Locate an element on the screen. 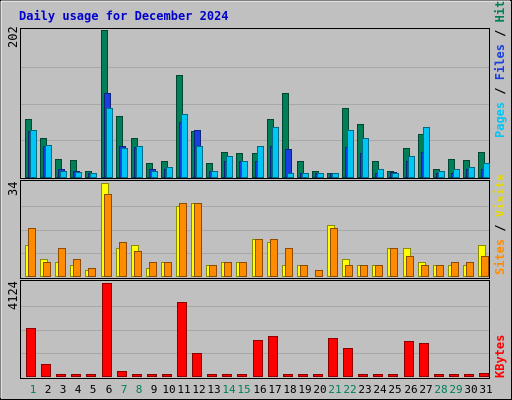  x-tick-label-day-18: 18 is located at coordinates (289, 389).